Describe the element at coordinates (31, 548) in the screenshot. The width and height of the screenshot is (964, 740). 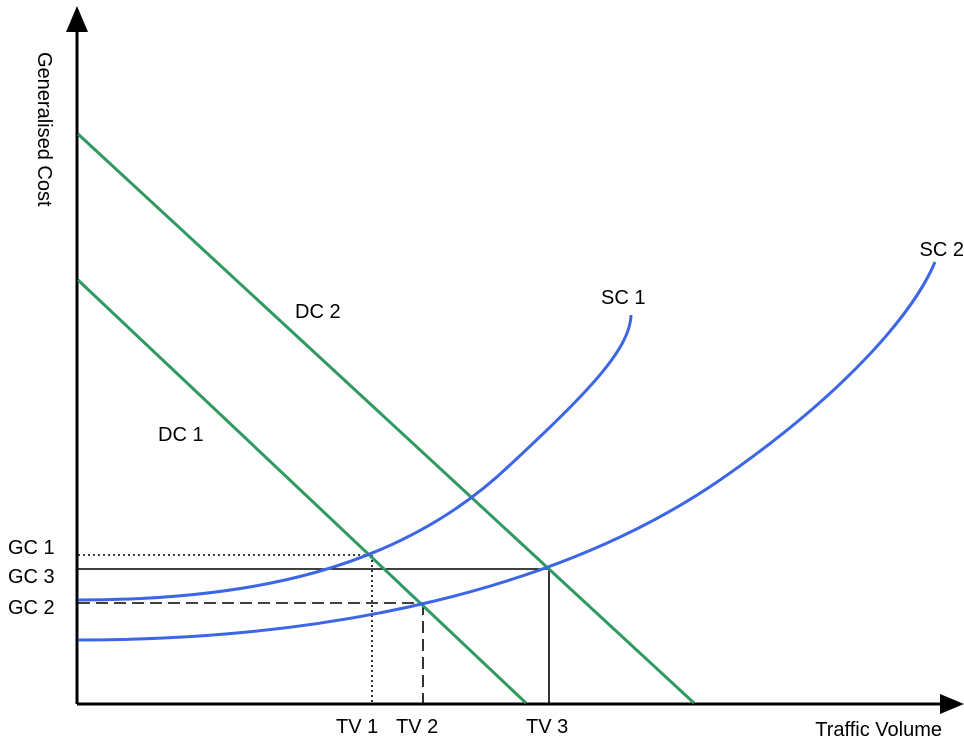
I see `gc1-label: GC 1` at that location.